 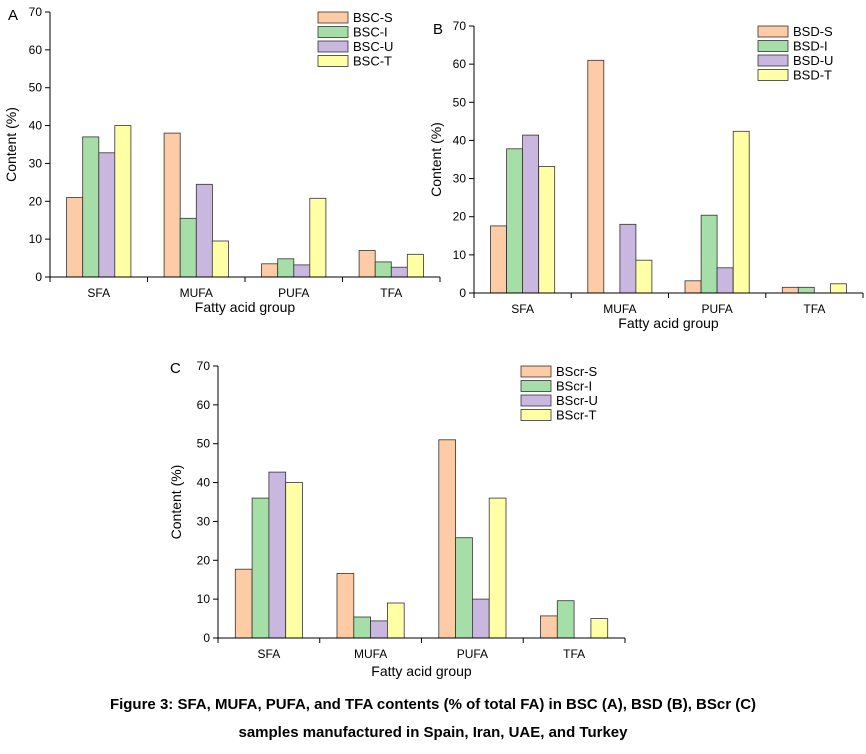 I want to click on legend-swatch-bsd-s, so click(x=773, y=31).